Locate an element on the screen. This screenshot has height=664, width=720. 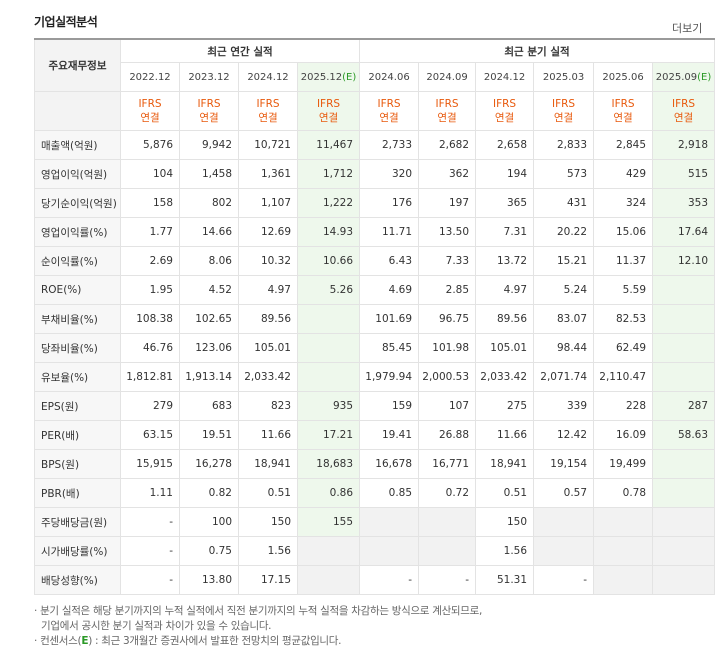
row-label: PER(배) is located at coordinates (77, 435).